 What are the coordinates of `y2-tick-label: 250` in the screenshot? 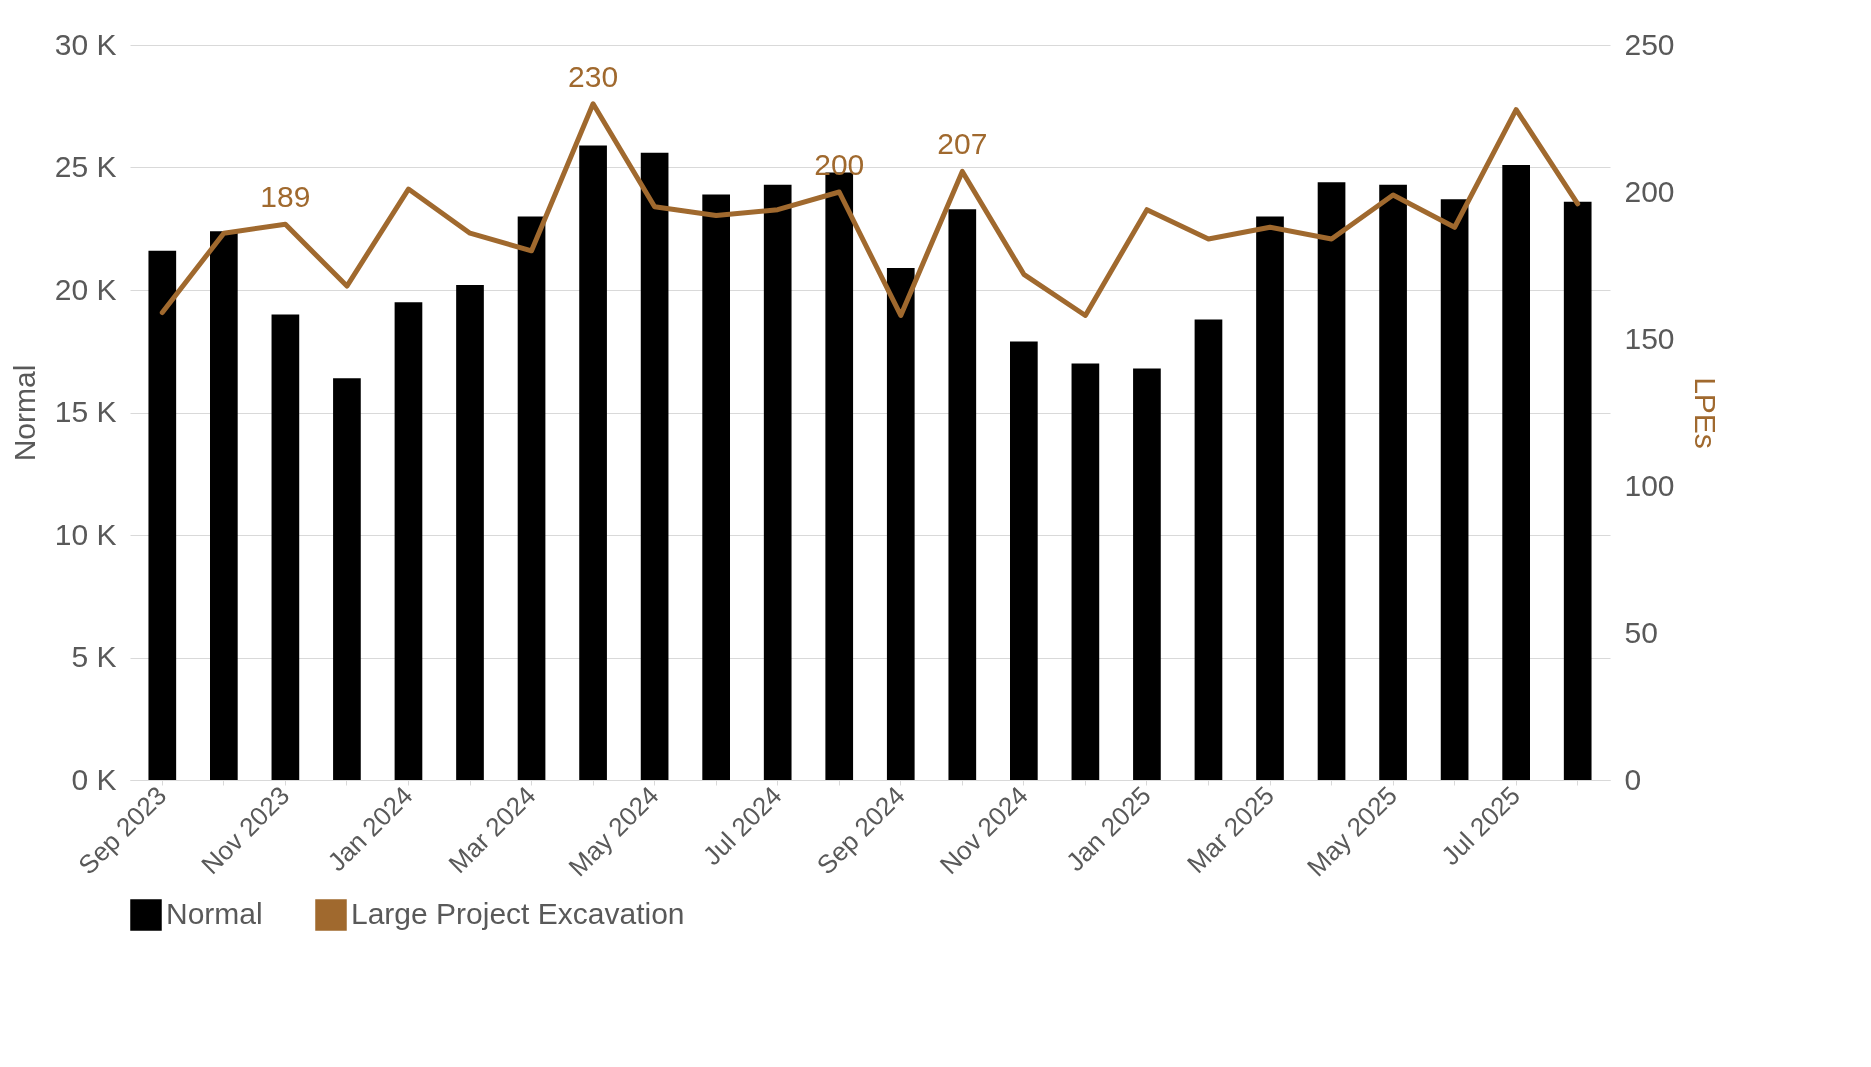 It's located at (1649, 44).